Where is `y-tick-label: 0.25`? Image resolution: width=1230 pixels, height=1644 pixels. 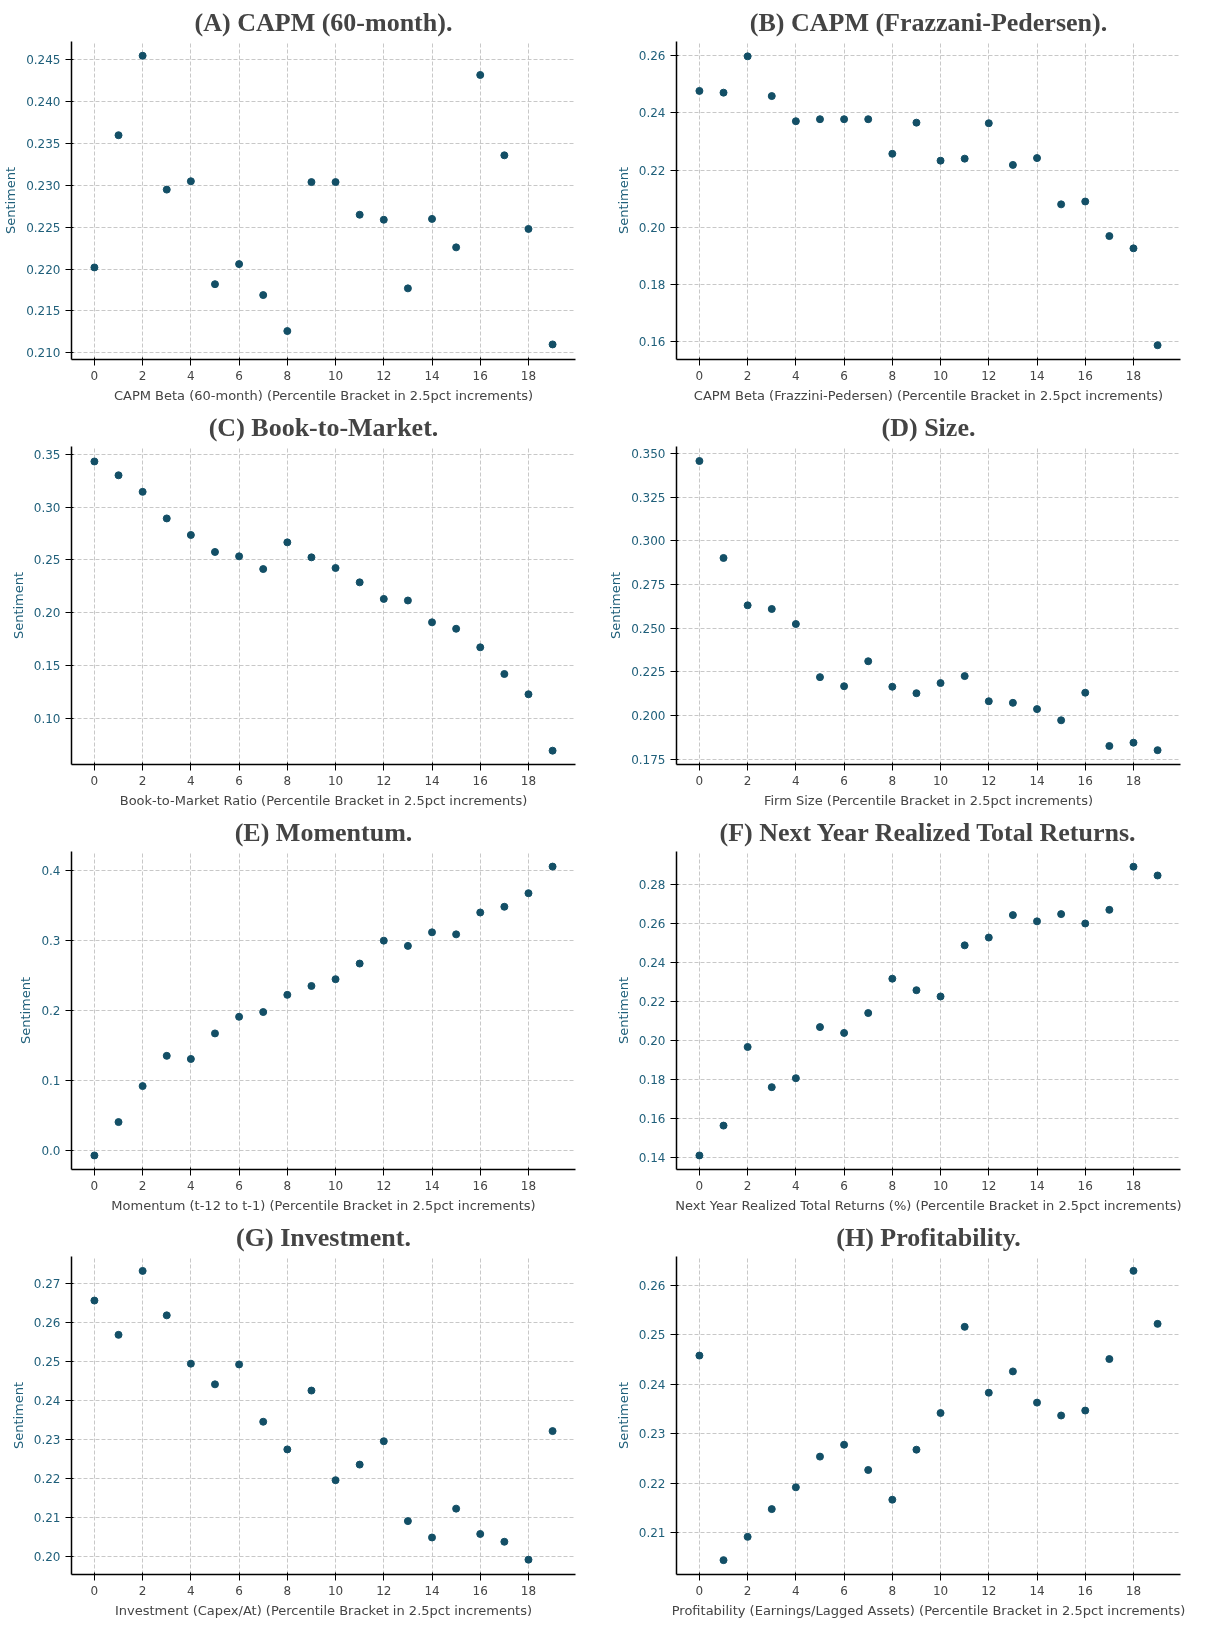 y-tick-label: 0.25 is located at coordinates (652, 1335).